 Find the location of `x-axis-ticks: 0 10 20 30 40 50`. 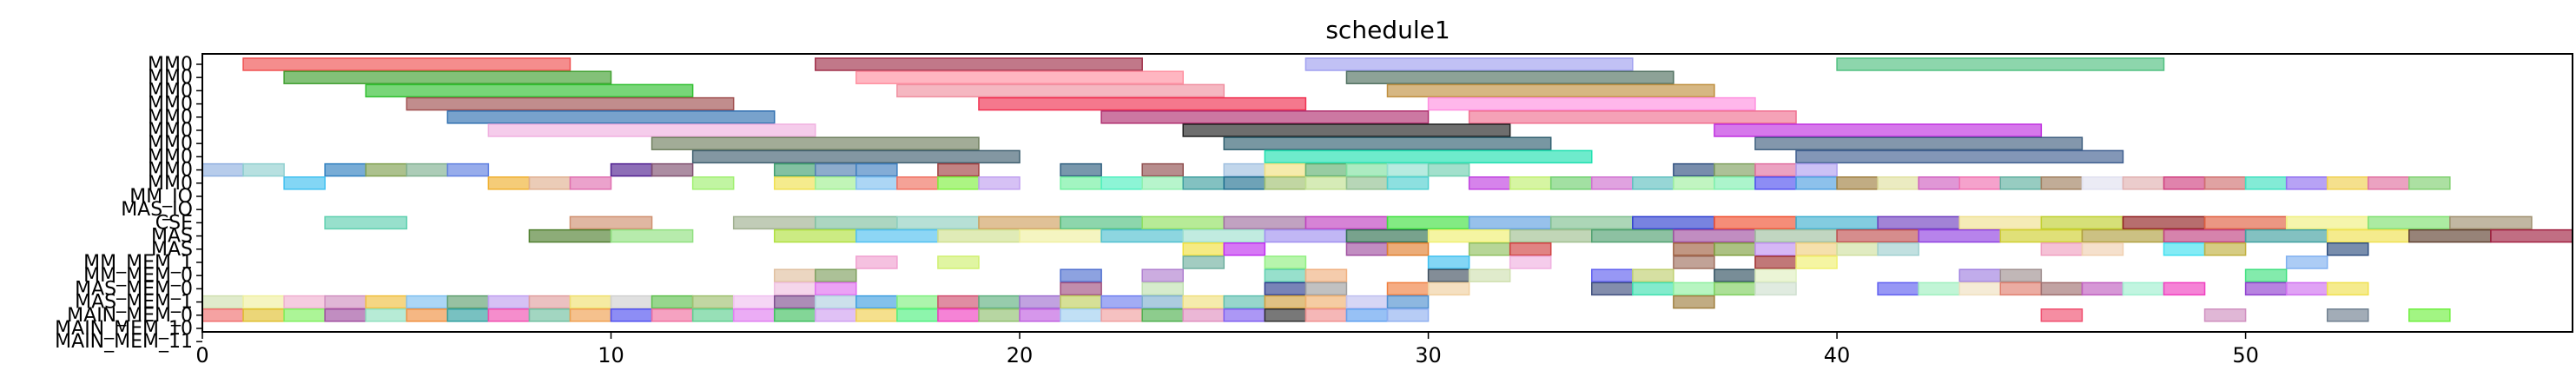

x-axis-ticks: 0 10 20 30 40 50 is located at coordinates (1227, 349).